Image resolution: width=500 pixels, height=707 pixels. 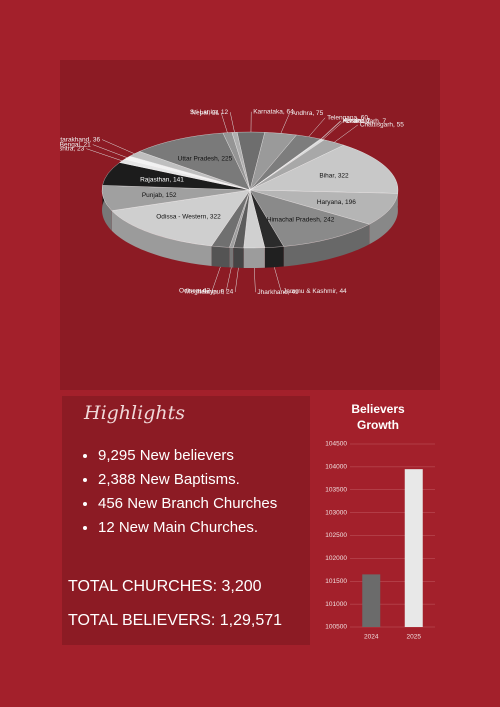 I want to click on data-label: Uttar Pradesh, 225, so click(x=205, y=158).